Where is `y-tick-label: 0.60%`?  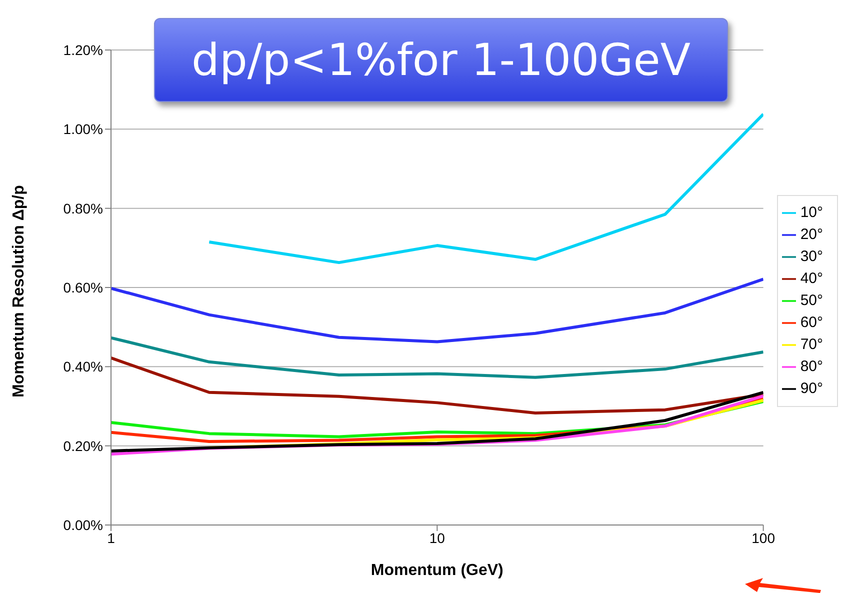
y-tick-label: 0.60% is located at coordinates (83, 287).